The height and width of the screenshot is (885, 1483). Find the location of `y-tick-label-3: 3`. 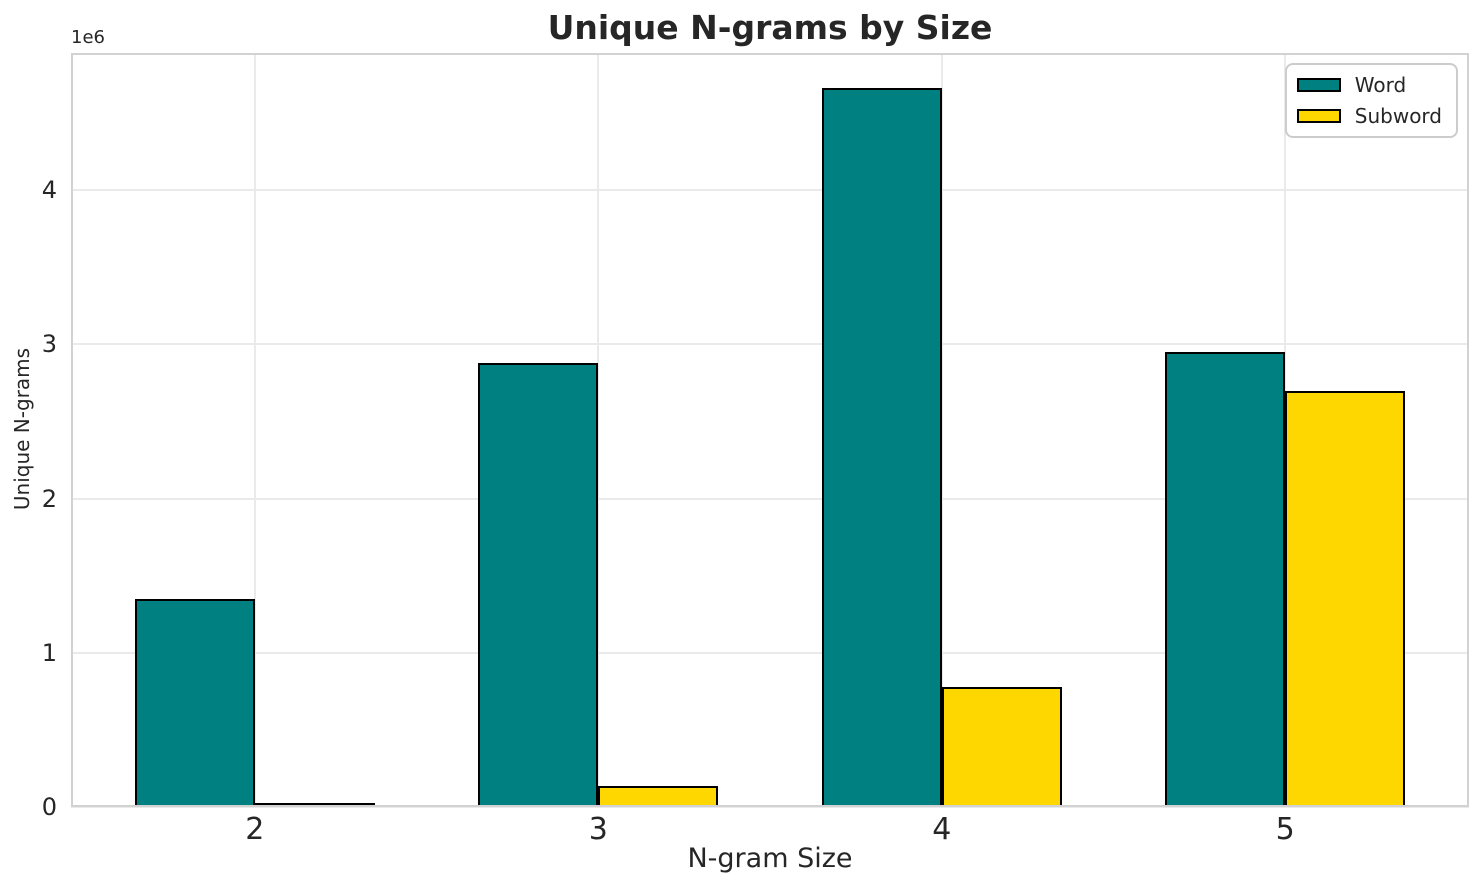

y-tick-label-3: 3 is located at coordinates (49, 344).